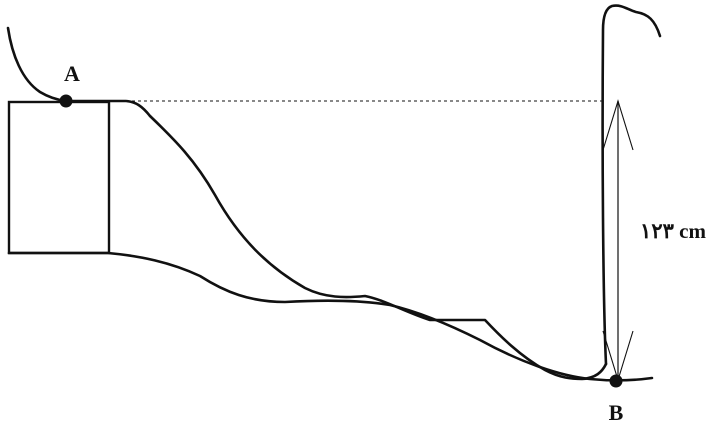  I want to click on height-measurement-label: ۱۲۳ cm, so click(673, 231).